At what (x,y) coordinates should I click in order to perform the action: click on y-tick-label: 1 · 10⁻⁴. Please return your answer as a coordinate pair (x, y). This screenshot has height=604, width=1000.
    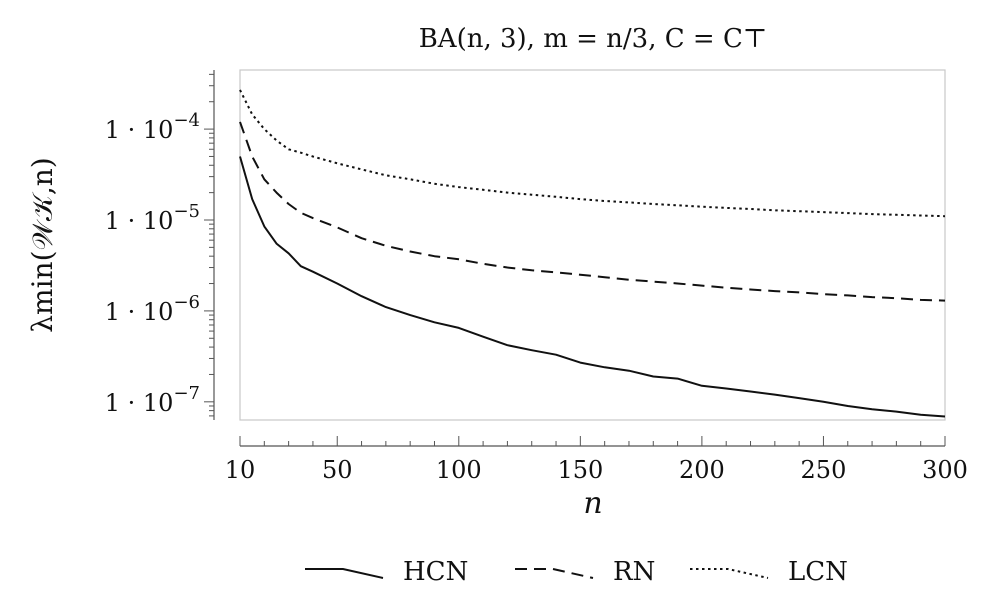
    Looking at the image, I should click on (152, 127).